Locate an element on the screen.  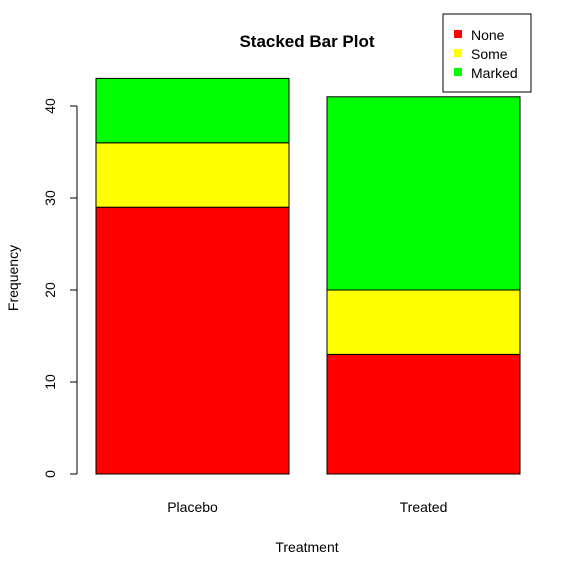
x-tick-labels: Placebo Treated is located at coordinates (307, 507).